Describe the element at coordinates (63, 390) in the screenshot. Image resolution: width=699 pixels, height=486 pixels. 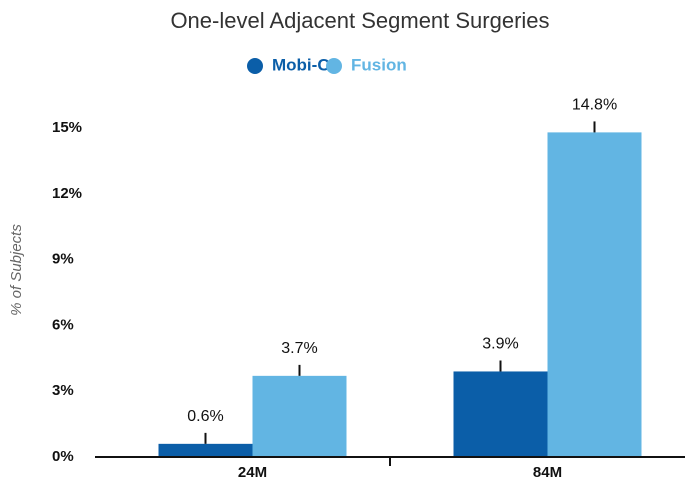
I see `y-tick-label: 3%` at that location.